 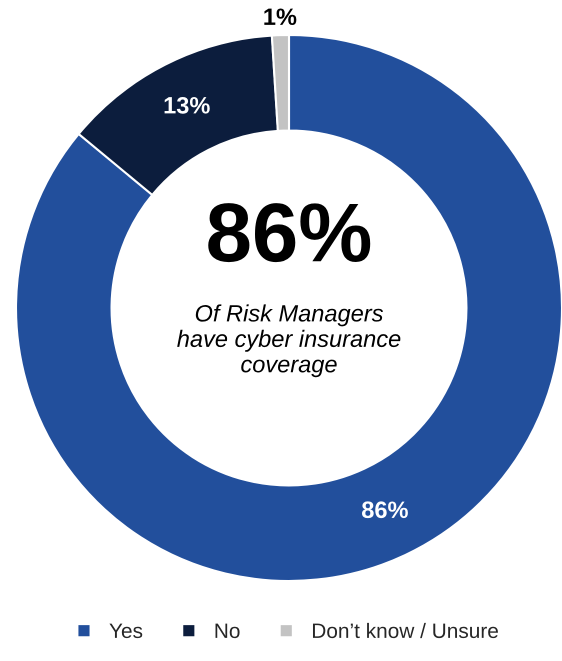 What do you see at coordinates (228, 631) in the screenshot?
I see `legend-label: No` at bounding box center [228, 631].